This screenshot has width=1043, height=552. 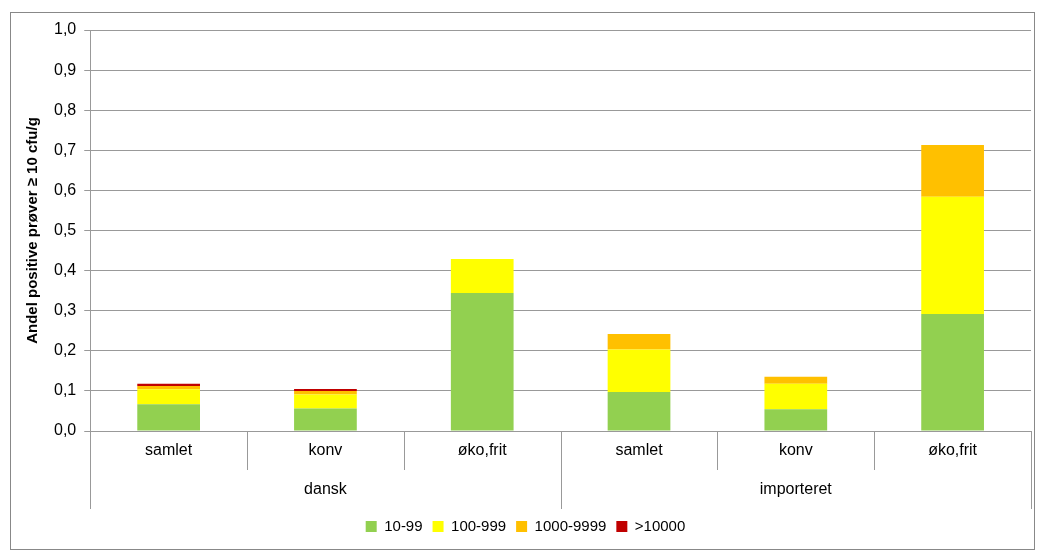 What do you see at coordinates (403, 525) in the screenshot?
I see `legend-label: 10-99` at bounding box center [403, 525].